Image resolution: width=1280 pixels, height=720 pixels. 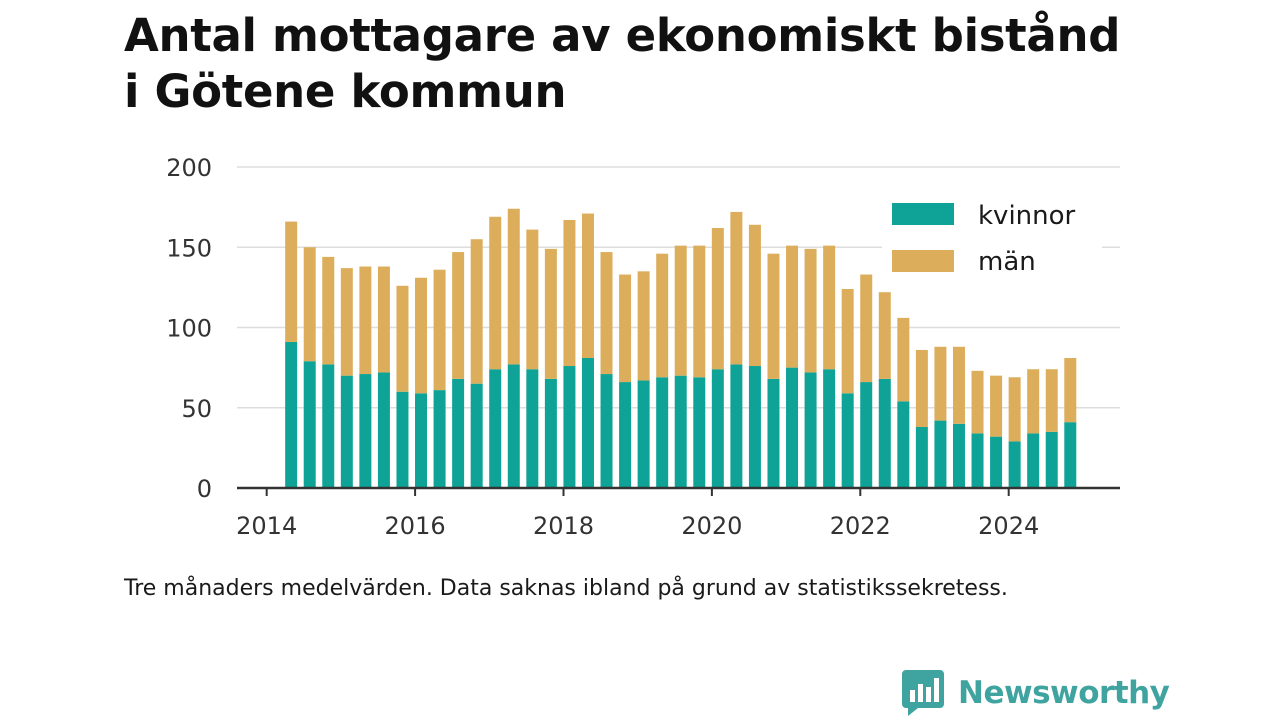 What do you see at coordinates (1008, 526) in the screenshot?
I see `x-tick-label: 2024` at bounding box center [1008, 526].